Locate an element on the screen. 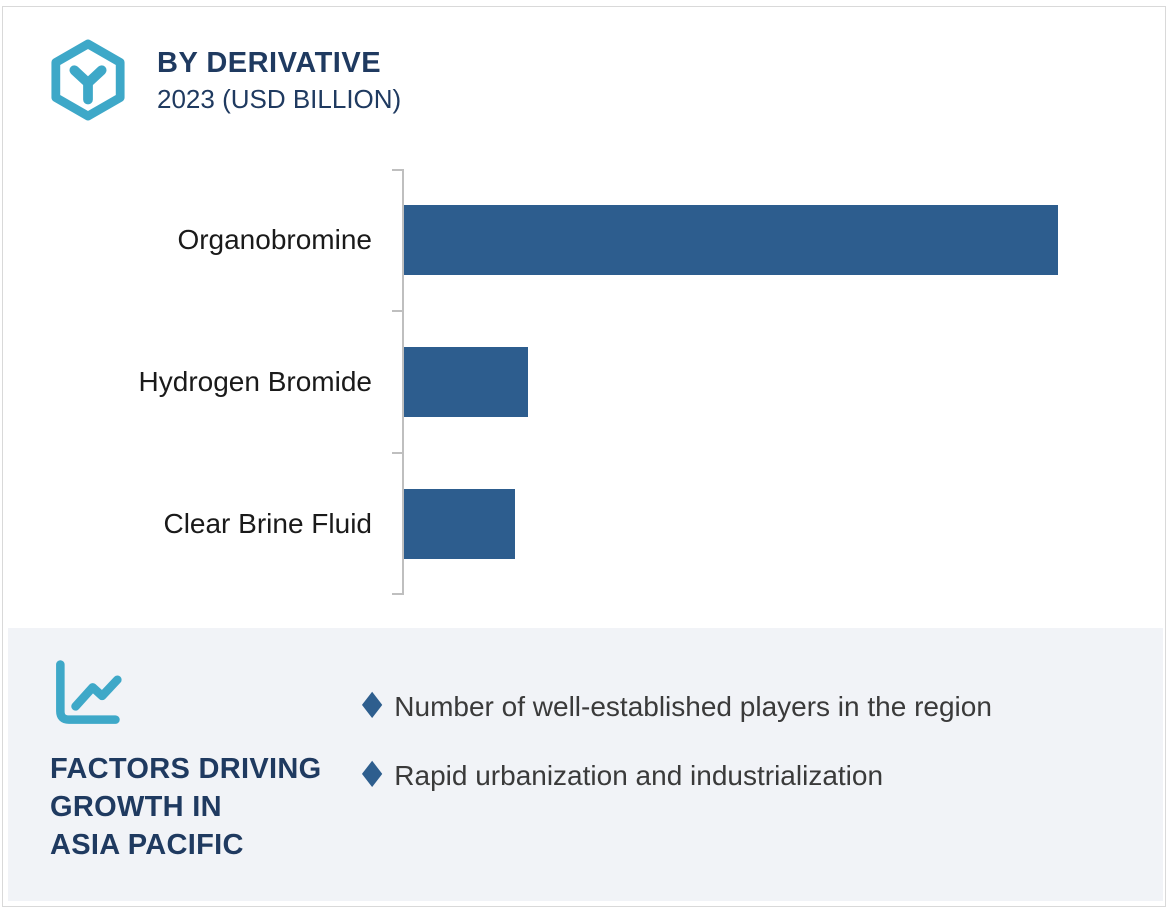 The width and height of the screenshot is (1170, 910). factors-heading: FACTORS DRIVING GROWTH IN ASIA PACIFIC is located at coordinates (185, 807).